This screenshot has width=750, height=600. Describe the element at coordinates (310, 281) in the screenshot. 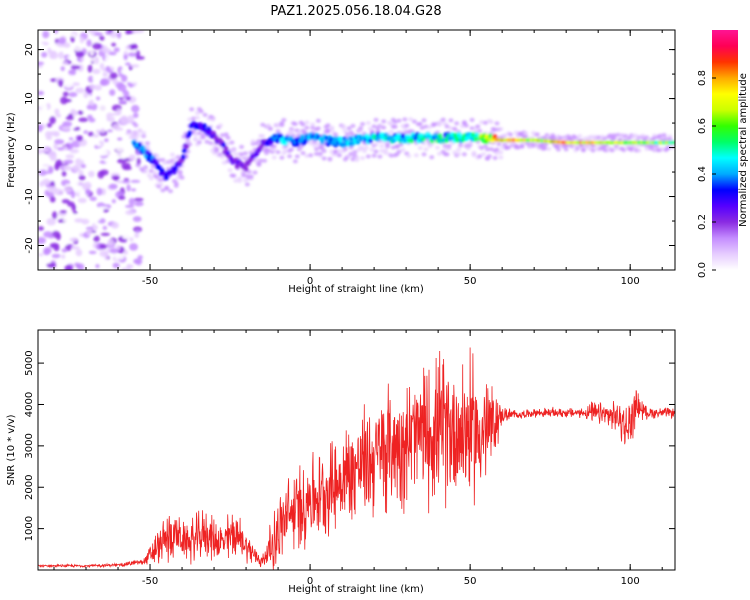

I see `spectrogram-xtick-label: 0` at that location.